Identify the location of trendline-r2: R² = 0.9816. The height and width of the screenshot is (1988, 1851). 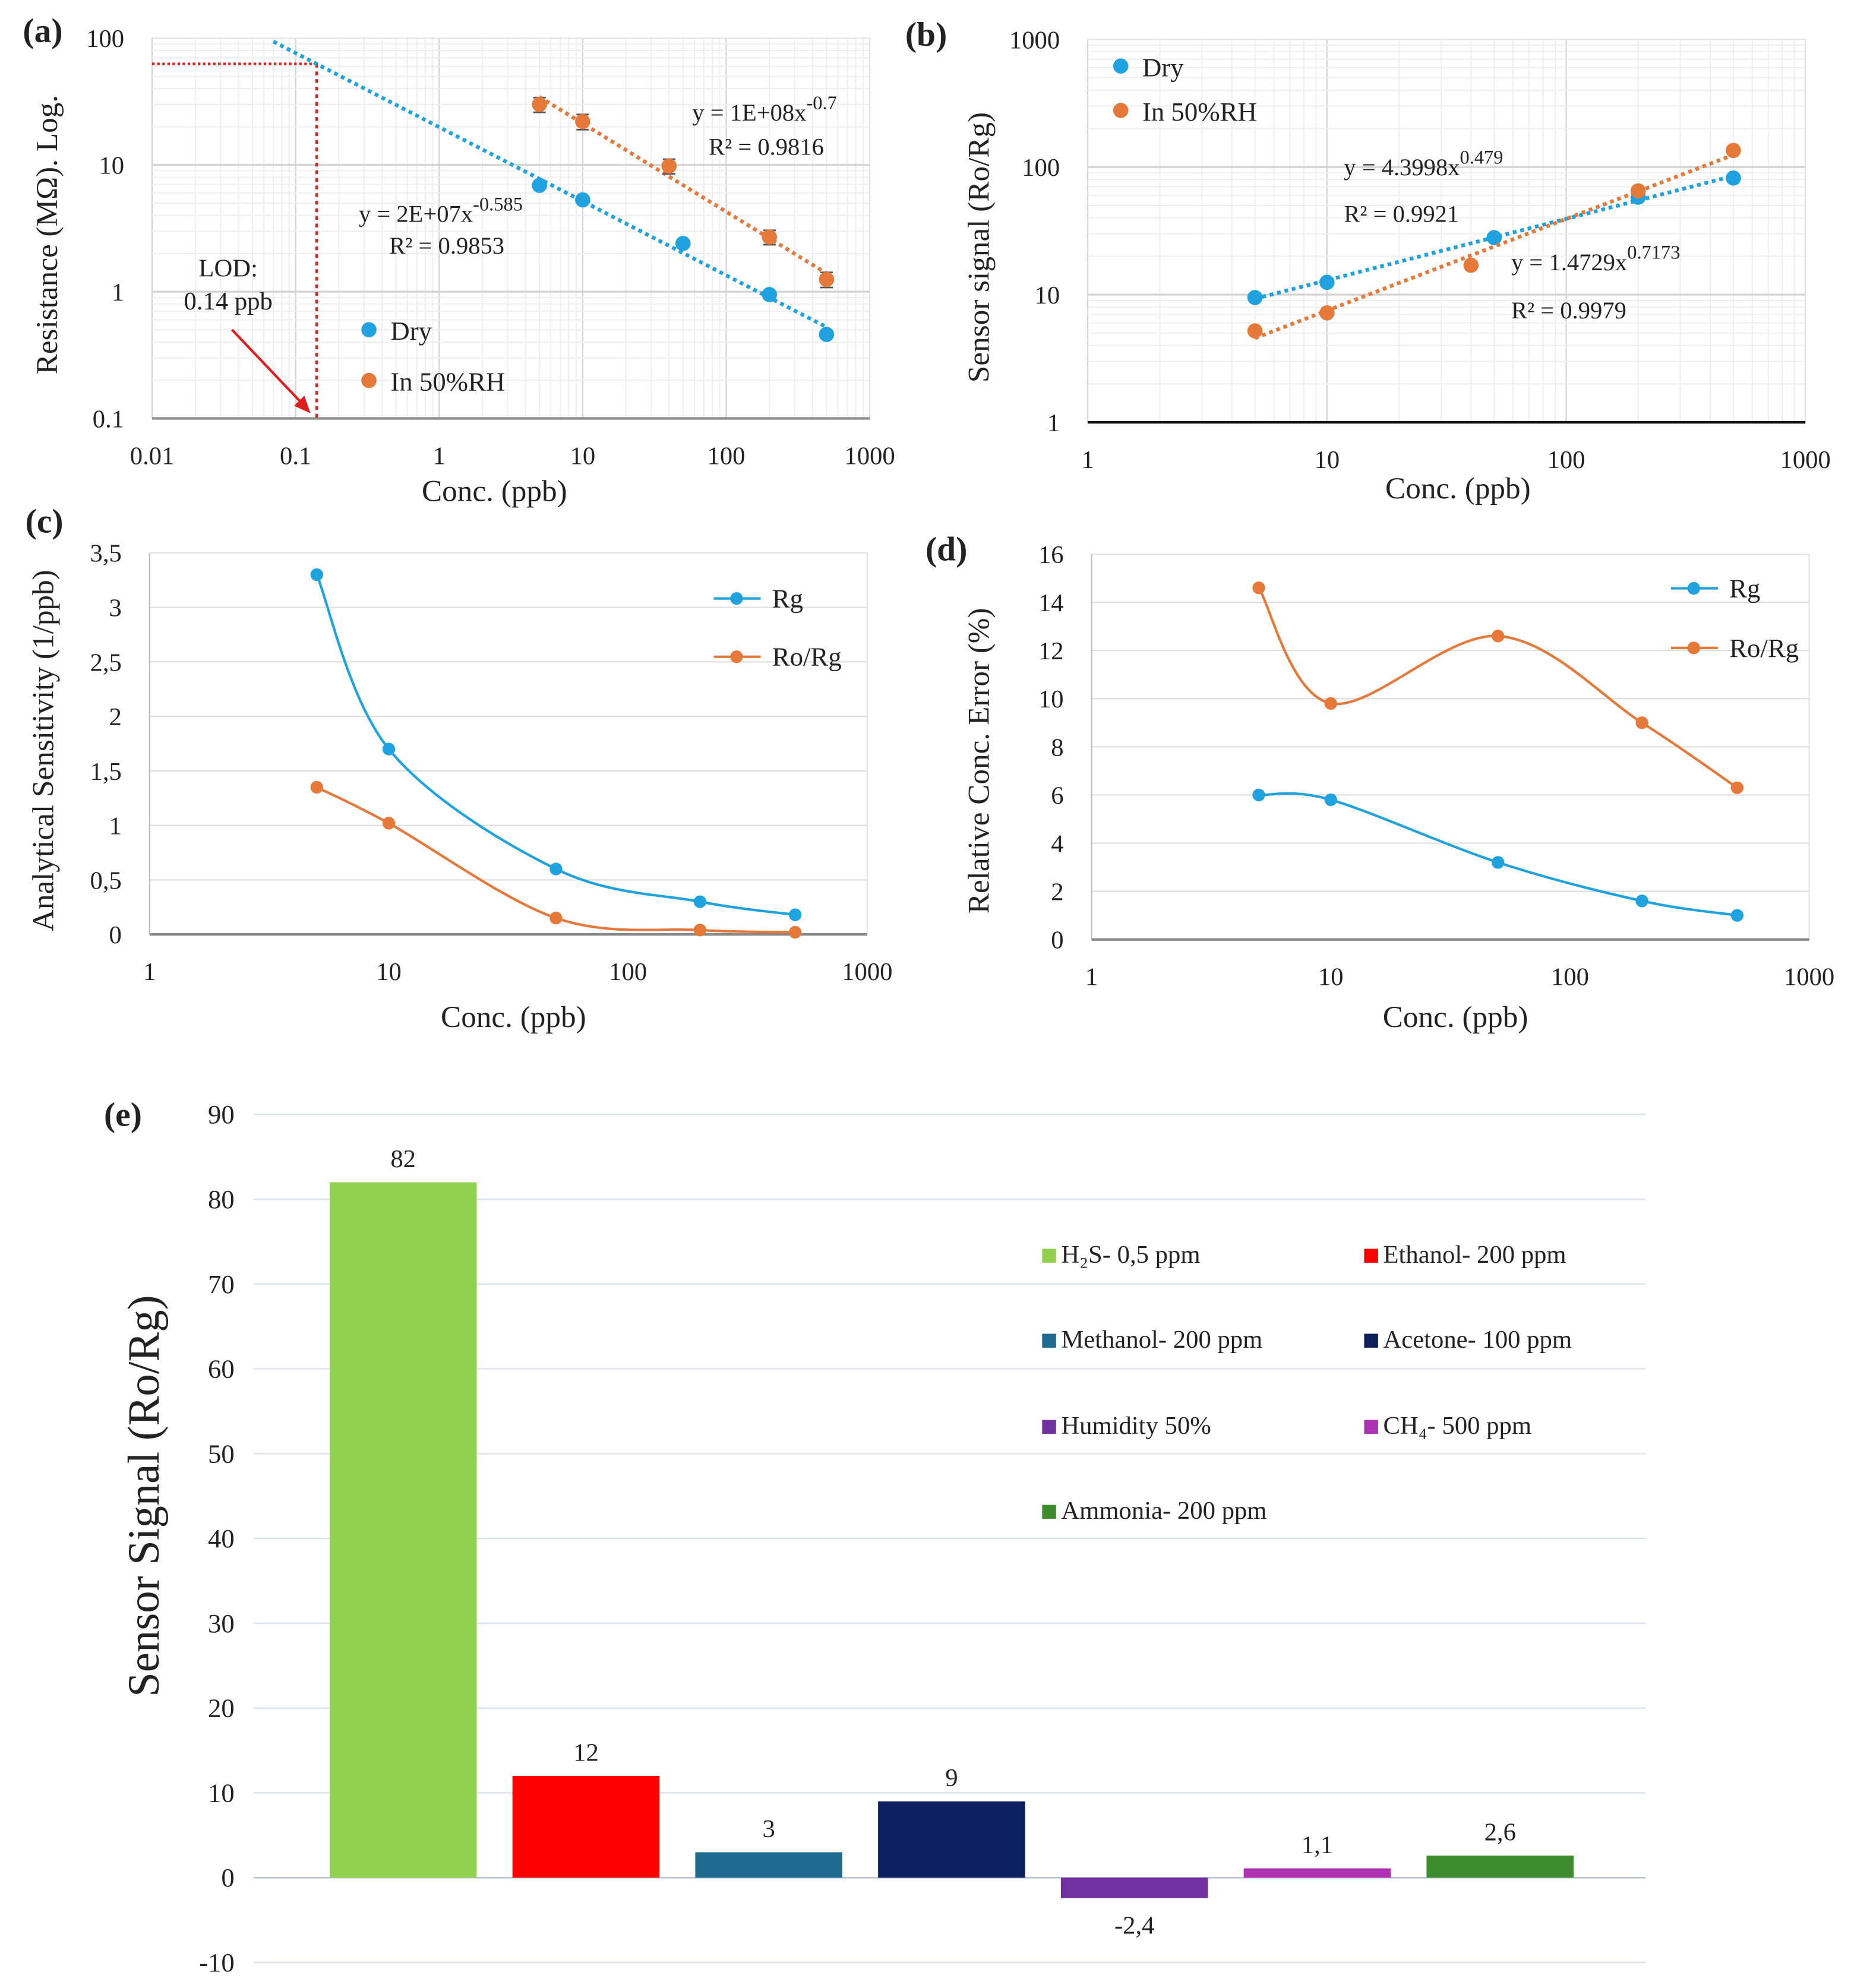
(766, 147).